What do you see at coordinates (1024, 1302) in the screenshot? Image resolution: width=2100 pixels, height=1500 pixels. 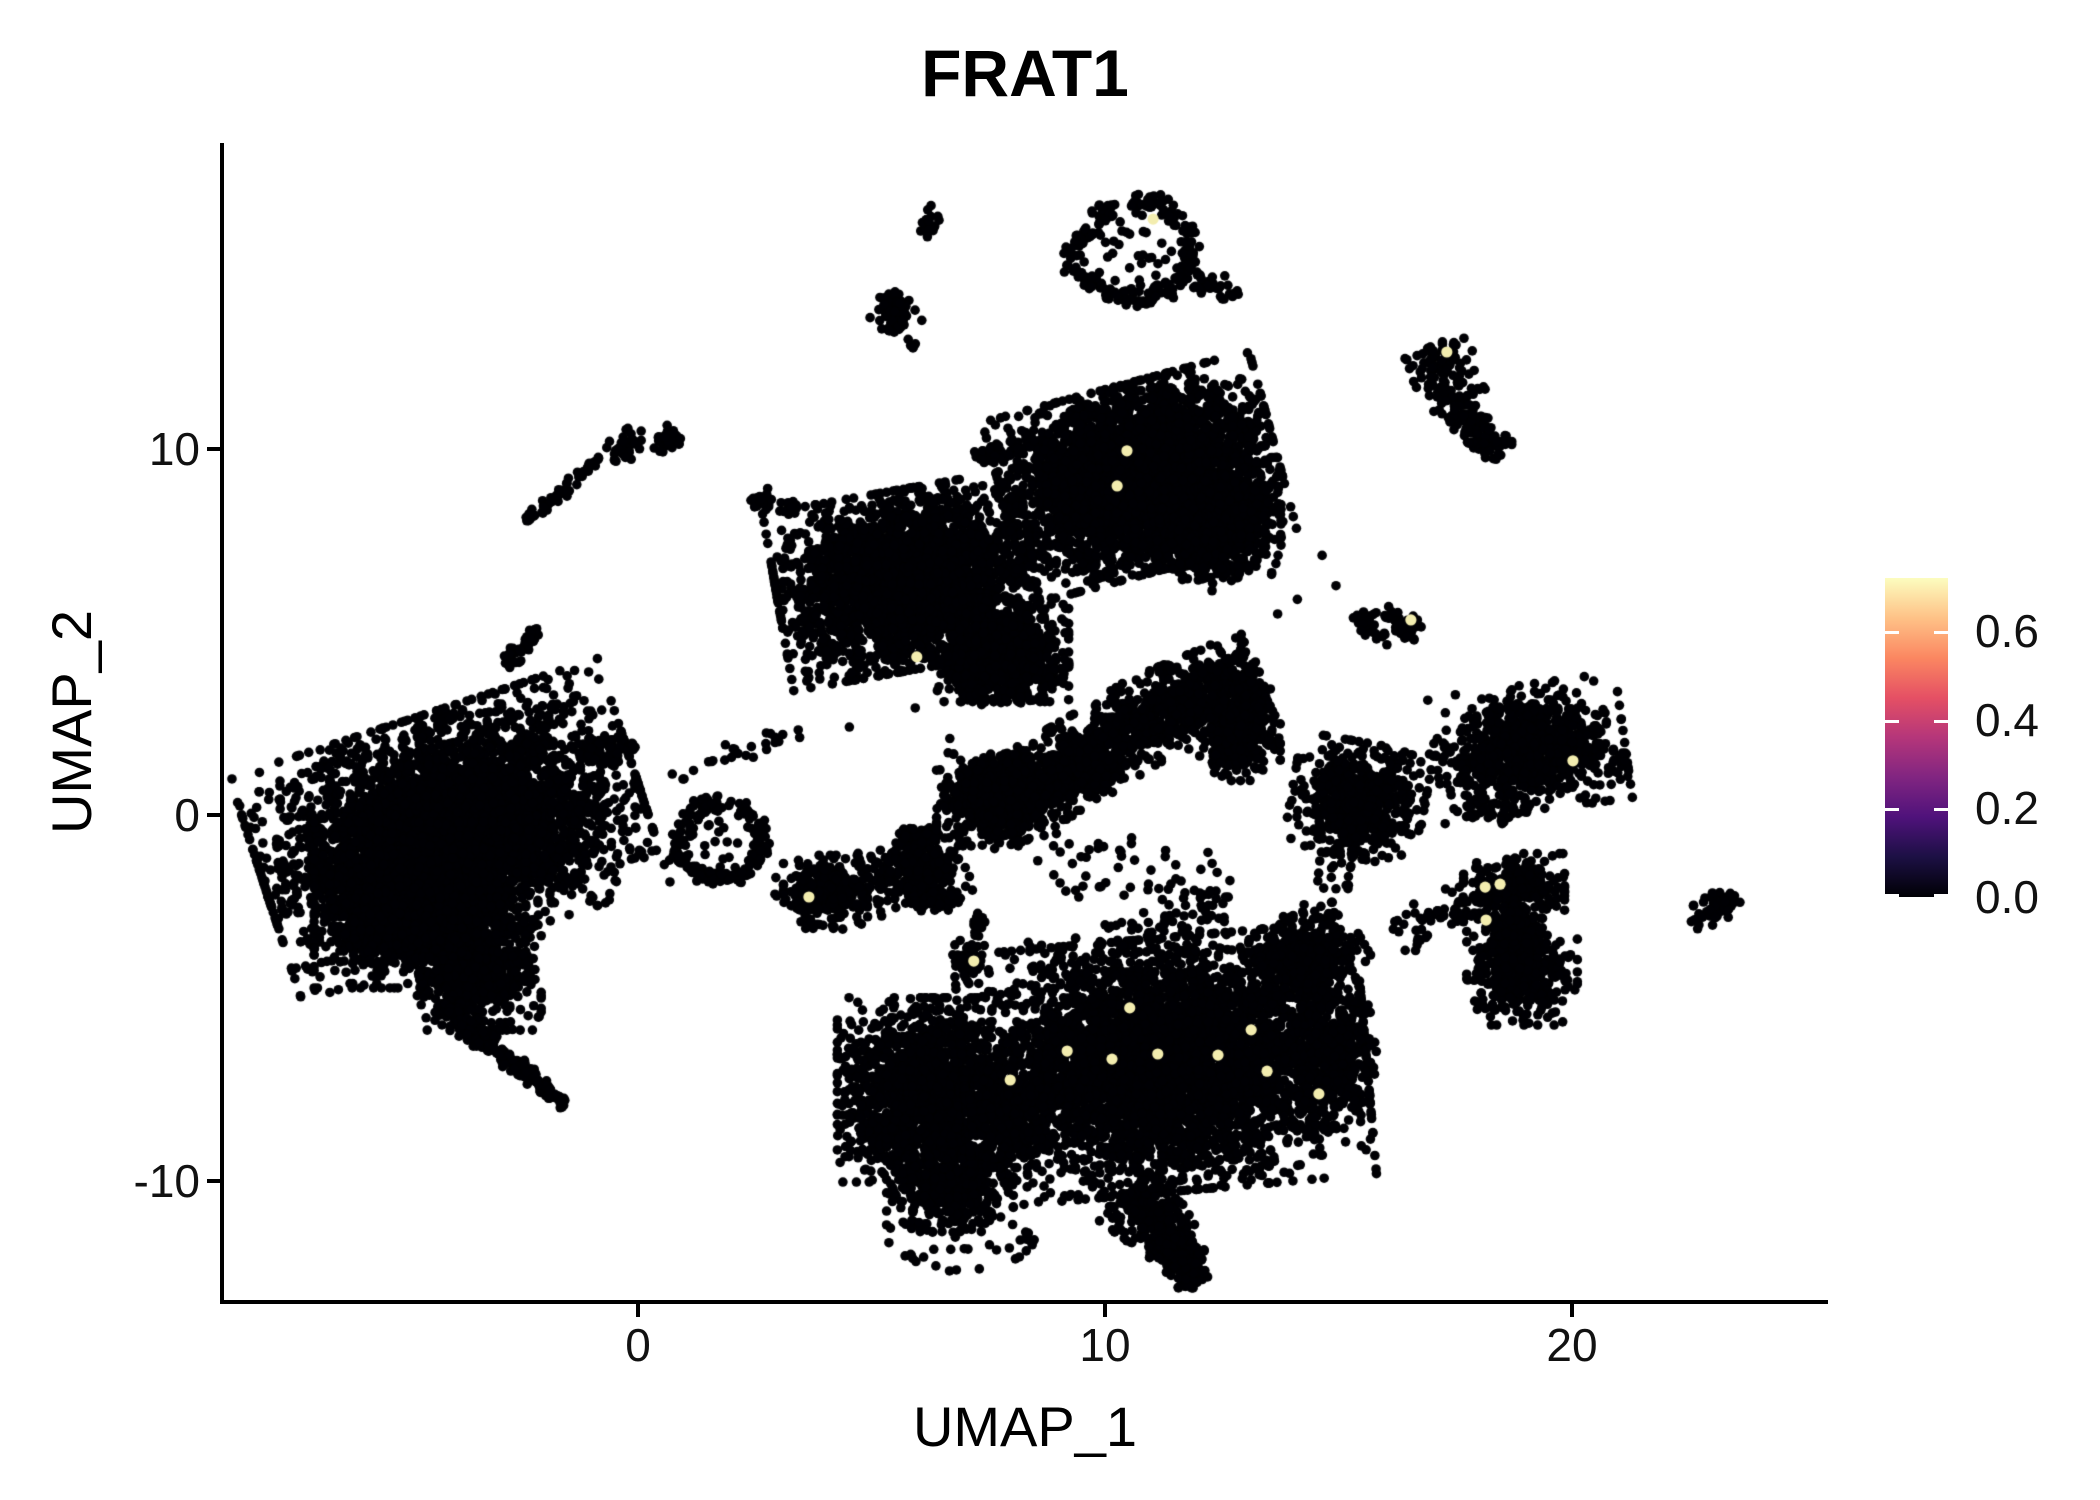 I see `x-axis-line` at bounding box center [1024, 1302].